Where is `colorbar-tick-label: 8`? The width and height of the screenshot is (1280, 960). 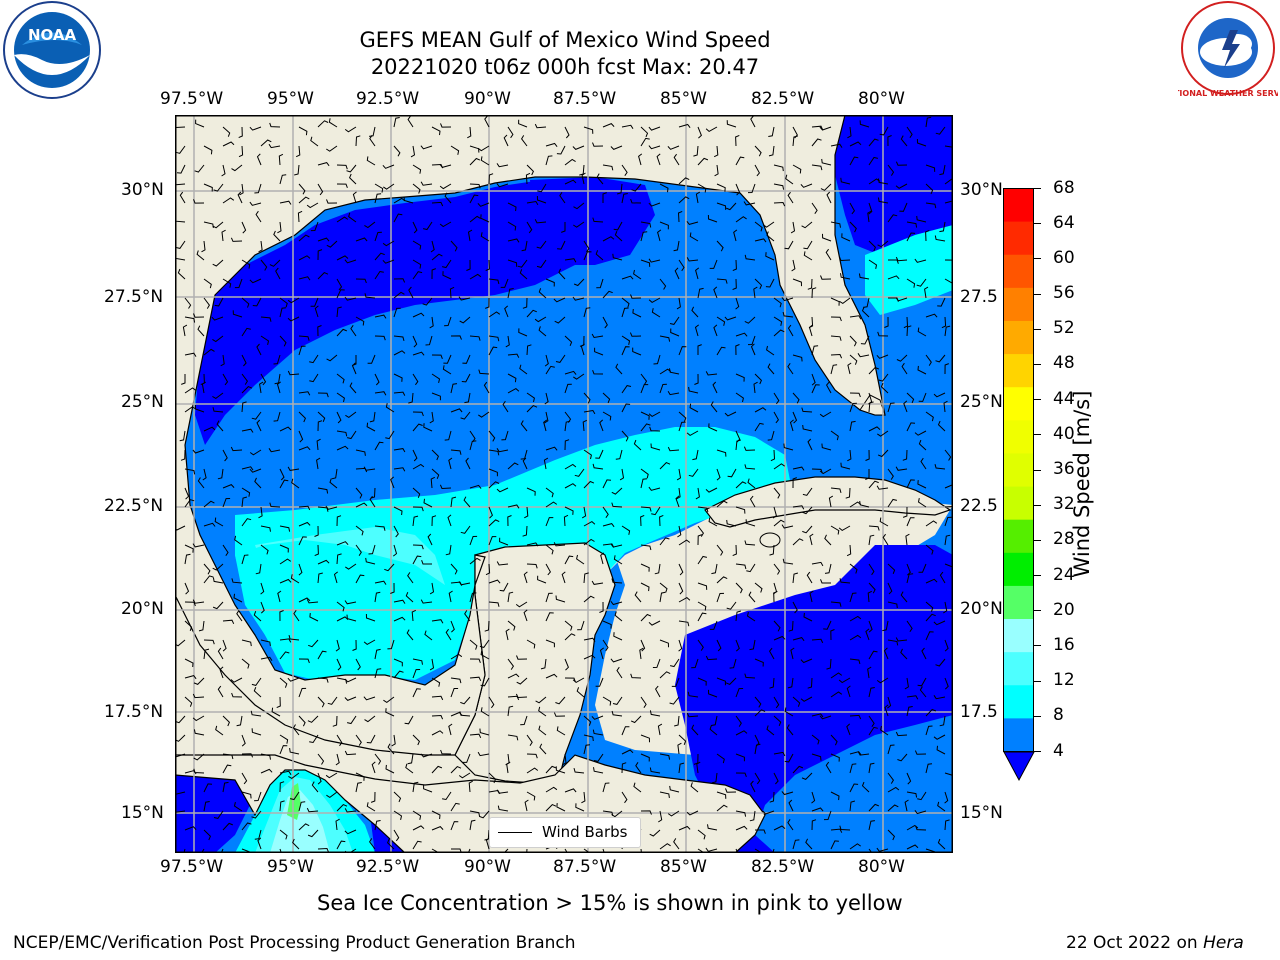
colorbar-tick-label: 8 is located at coordinates (1058, 715).